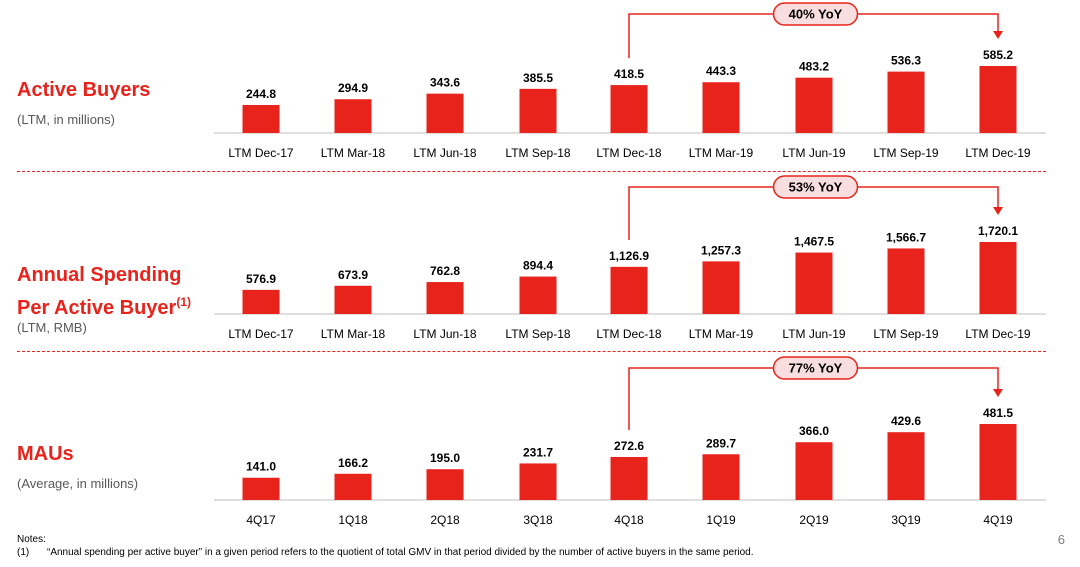 Image resolution: width=1080 pixels, height=567 pixels. Describe the element at coordinates (84, 90) in the screenshot. I see `active-buyers-title: Active Buyers` at that location.